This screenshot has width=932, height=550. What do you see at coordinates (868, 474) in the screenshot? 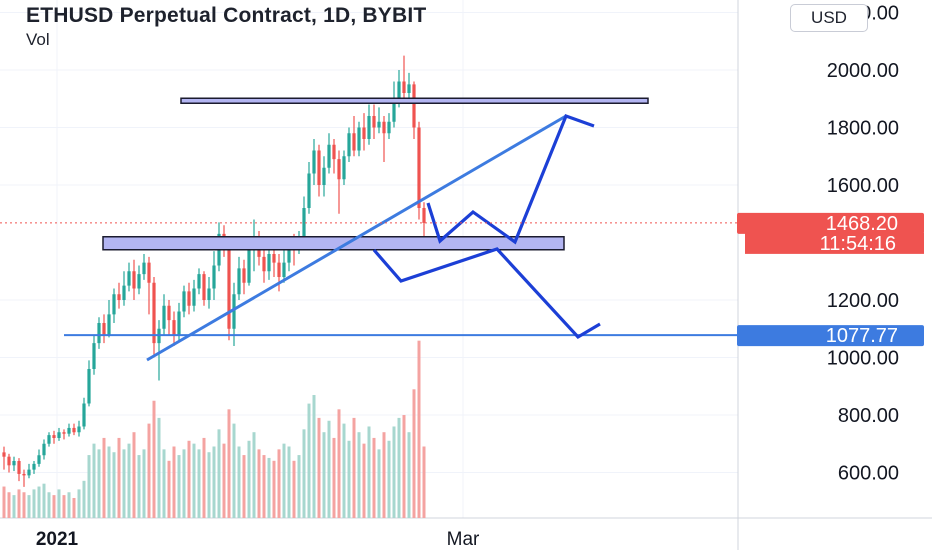
I see `y-tick-label: 600.00` at bounding box center [868, 474].